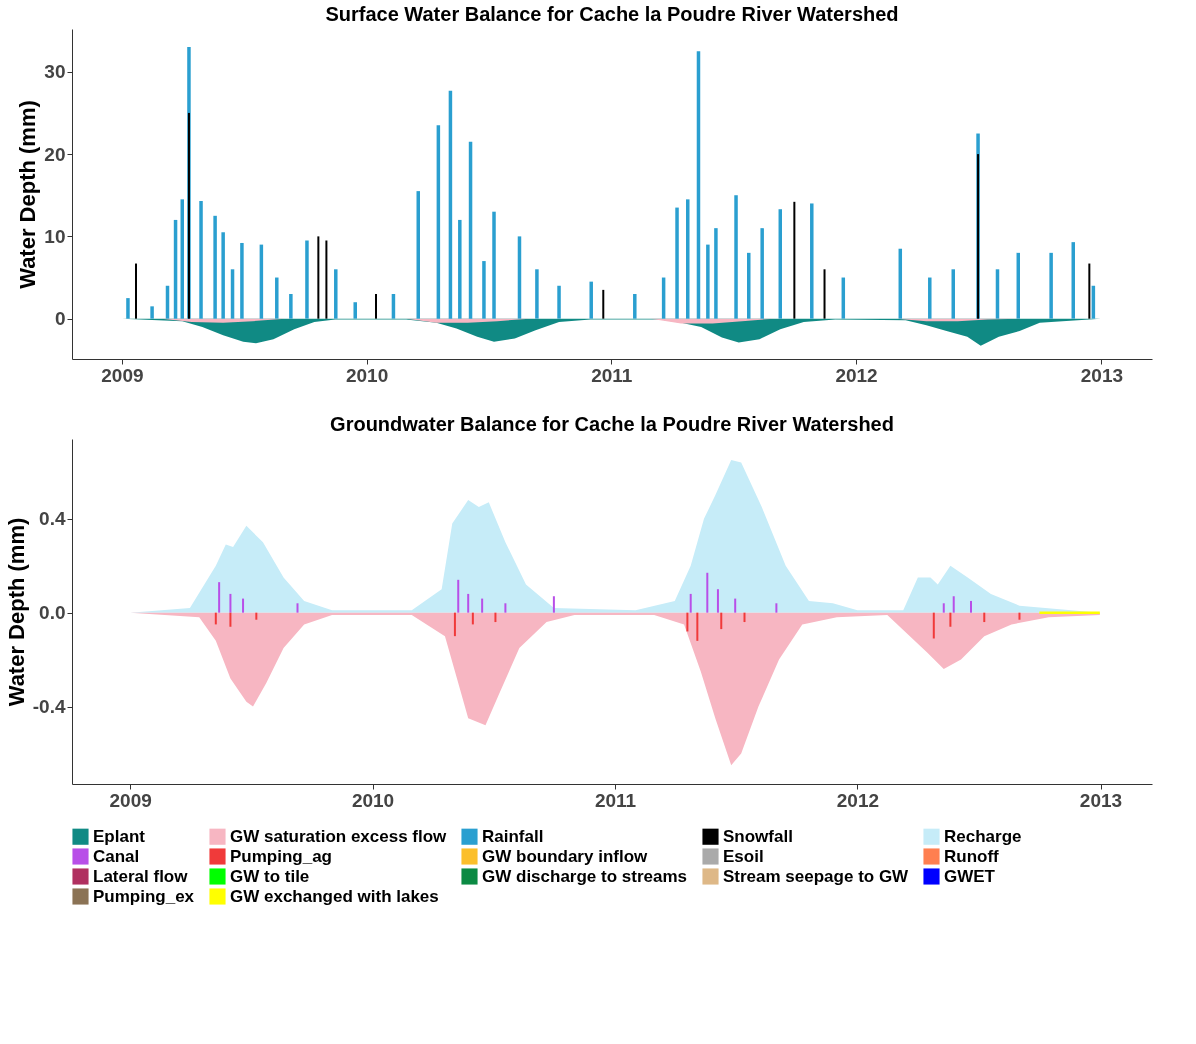  What do you see at coordinates (972, 856) in the screenshot?
I see `legend-label: Runoff` at bounding box center [972, 856].